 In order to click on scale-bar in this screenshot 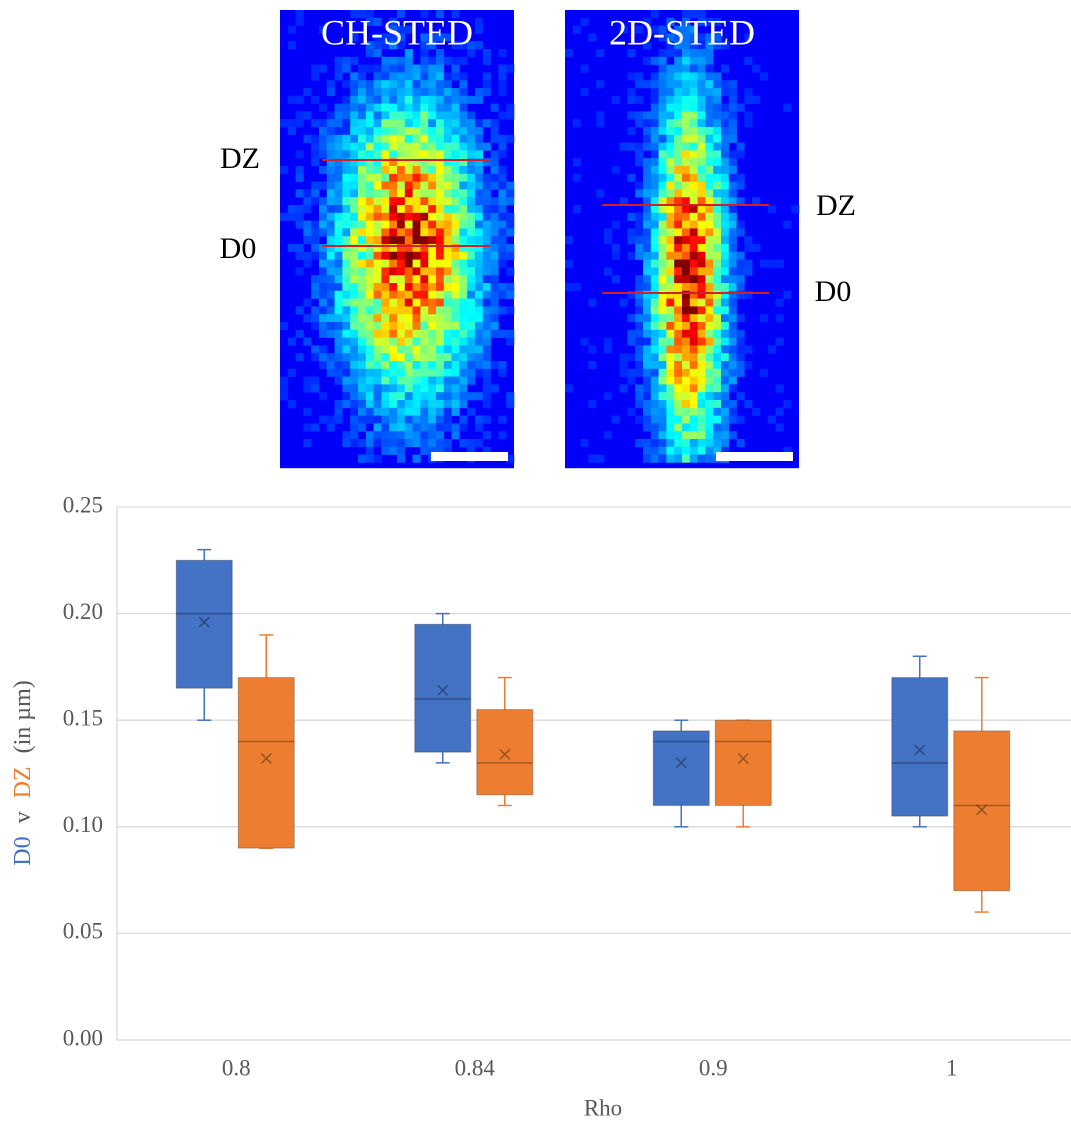, I will do `click(469, 456)`.